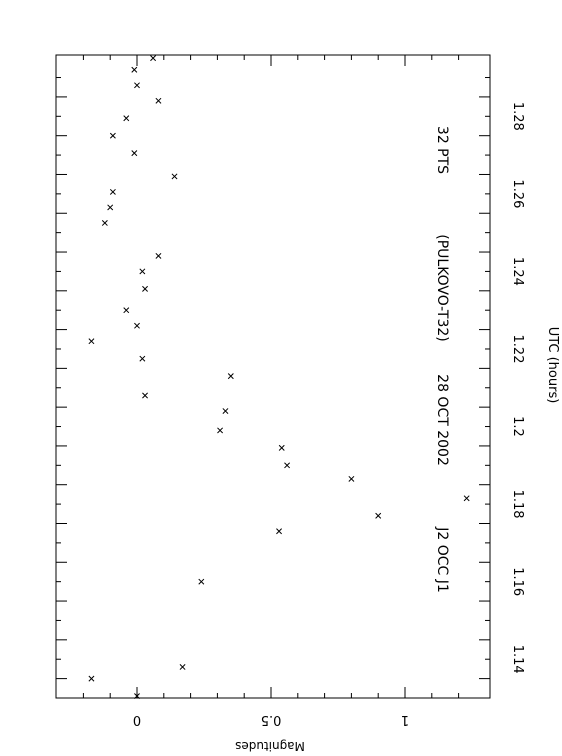 This screenshot has height=756, width=562. Describe the element at coordinates (517, 426) in the screenshot. I see `x-tick-label: 1.2` at that location.